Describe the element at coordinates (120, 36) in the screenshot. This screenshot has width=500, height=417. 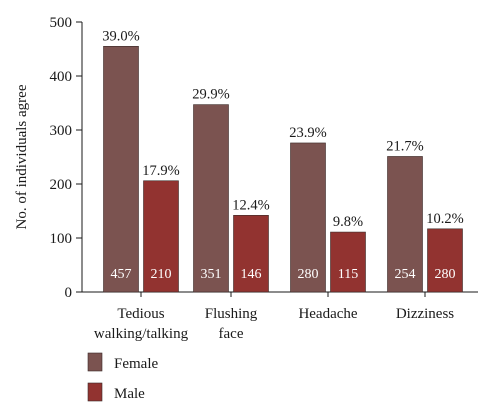
I see `percent-label: 39.0%` at that location.